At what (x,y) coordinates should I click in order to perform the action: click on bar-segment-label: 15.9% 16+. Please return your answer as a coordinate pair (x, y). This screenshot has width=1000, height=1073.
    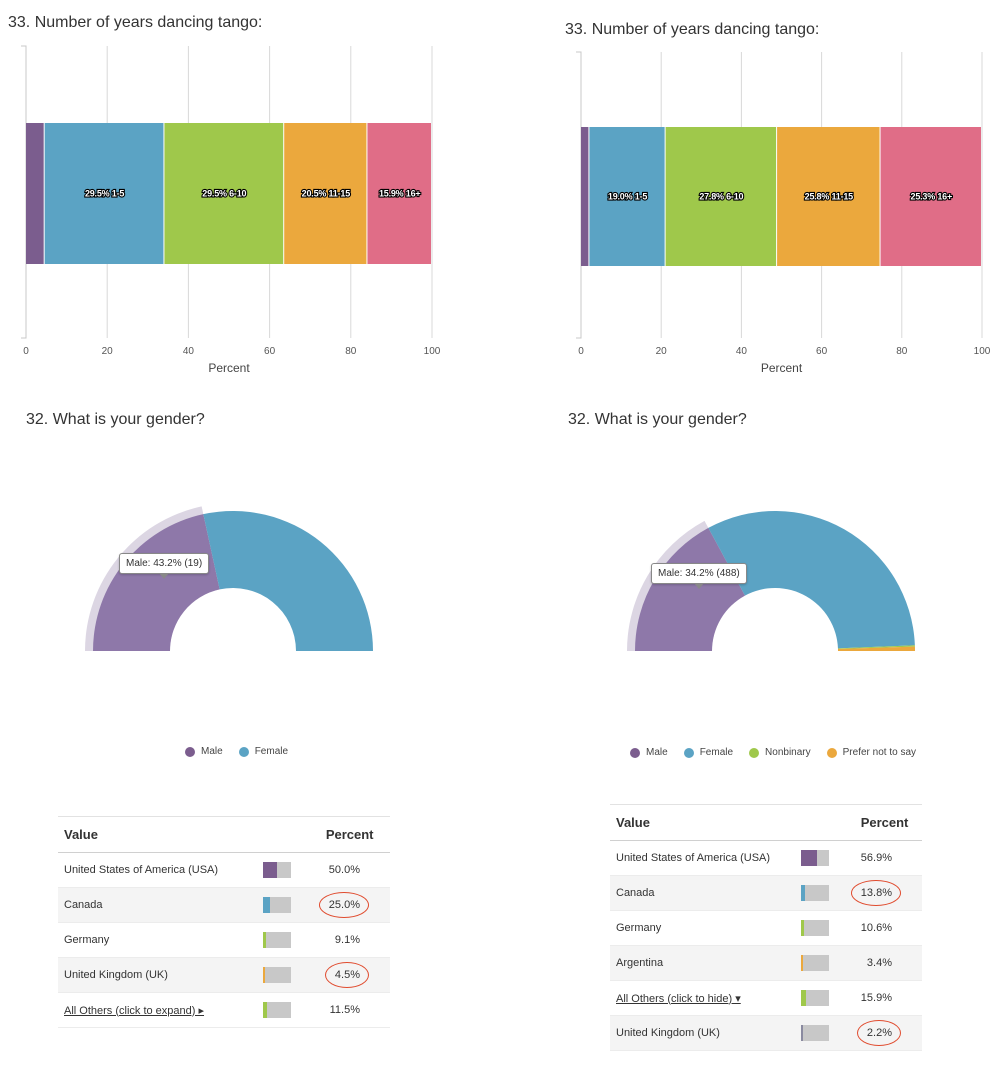
    Looking at the image, I should click on (400, 194).